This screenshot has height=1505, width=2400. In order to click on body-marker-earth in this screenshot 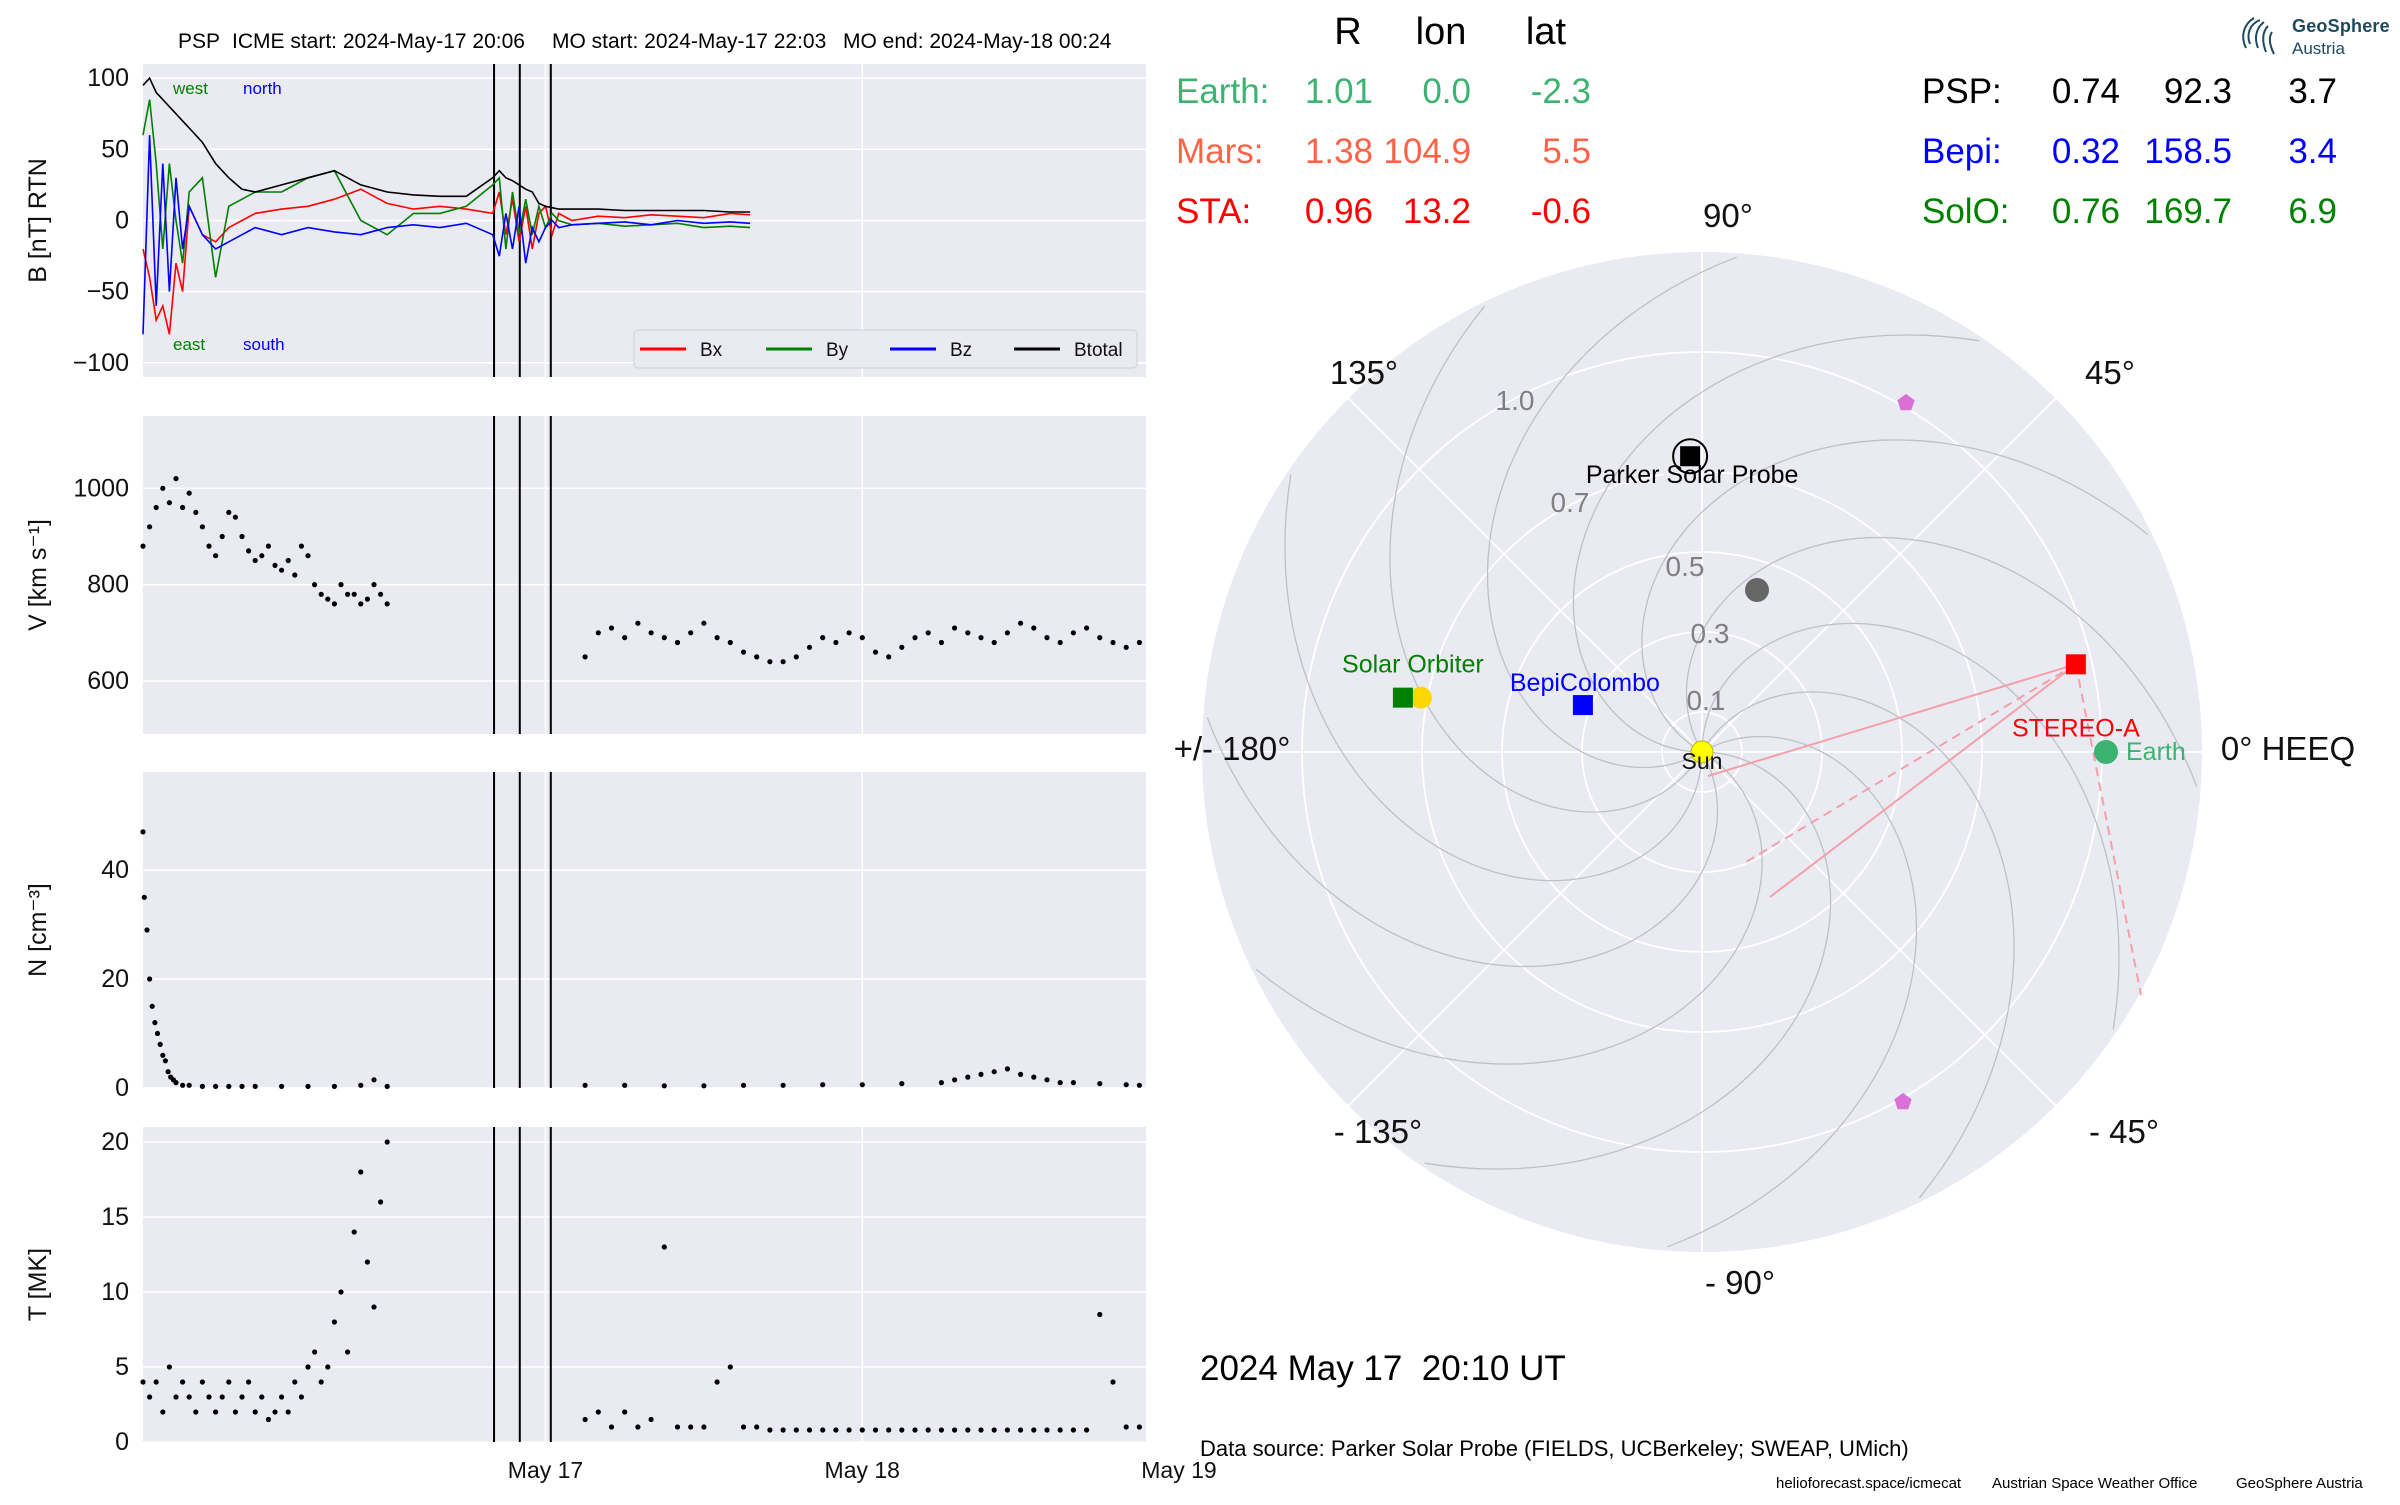, I will do `click(2106, 752)`.